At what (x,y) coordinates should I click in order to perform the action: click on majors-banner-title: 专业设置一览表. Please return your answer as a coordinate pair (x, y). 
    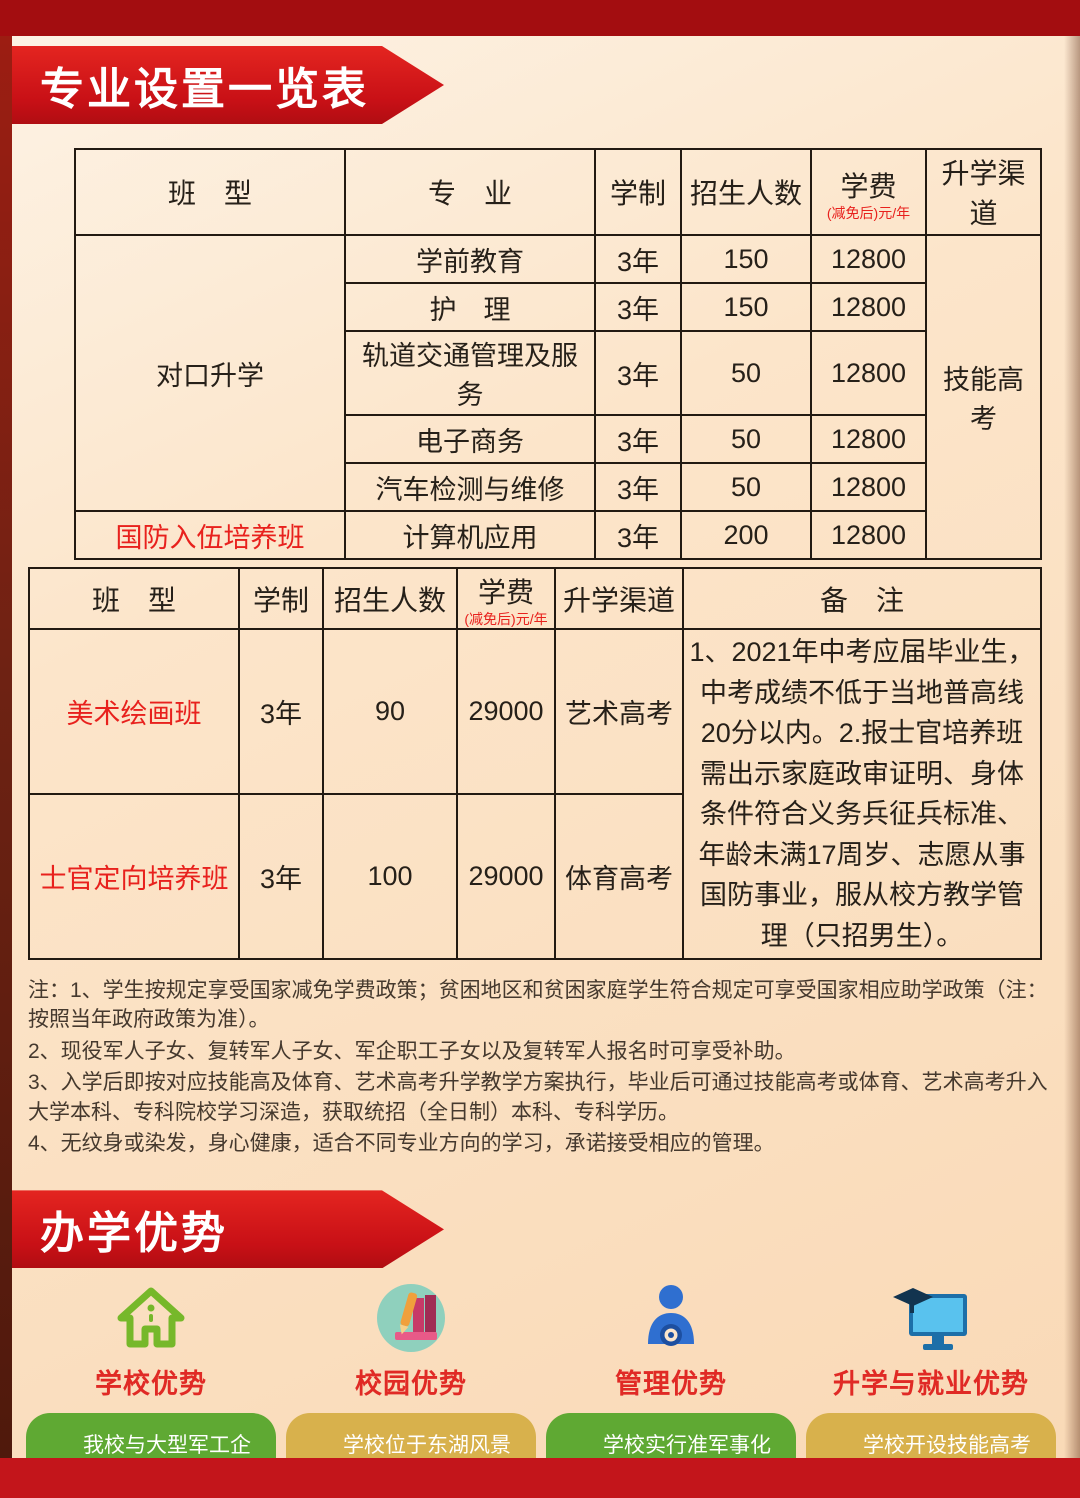
    Looking at the image, I should click on (204, 89).